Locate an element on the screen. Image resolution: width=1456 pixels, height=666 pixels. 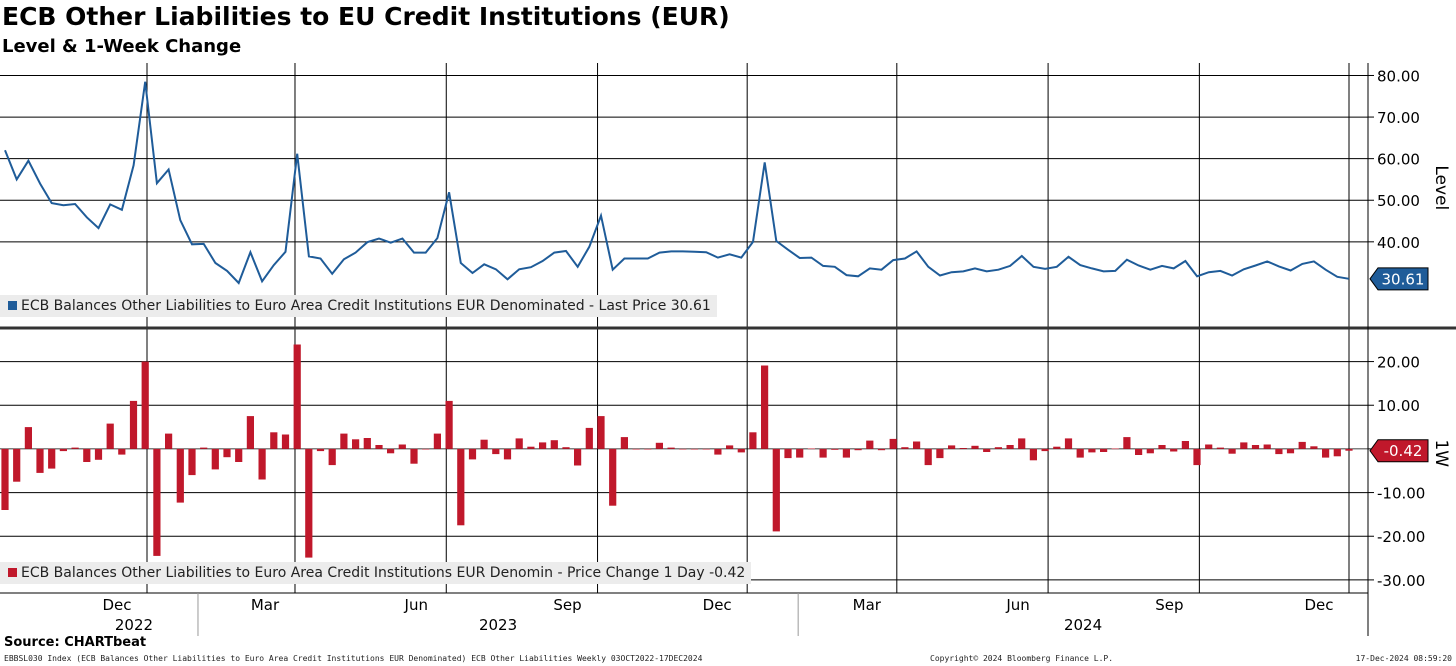
level-y-tick-label: 80.00 is located at coordinates (1398, 76).